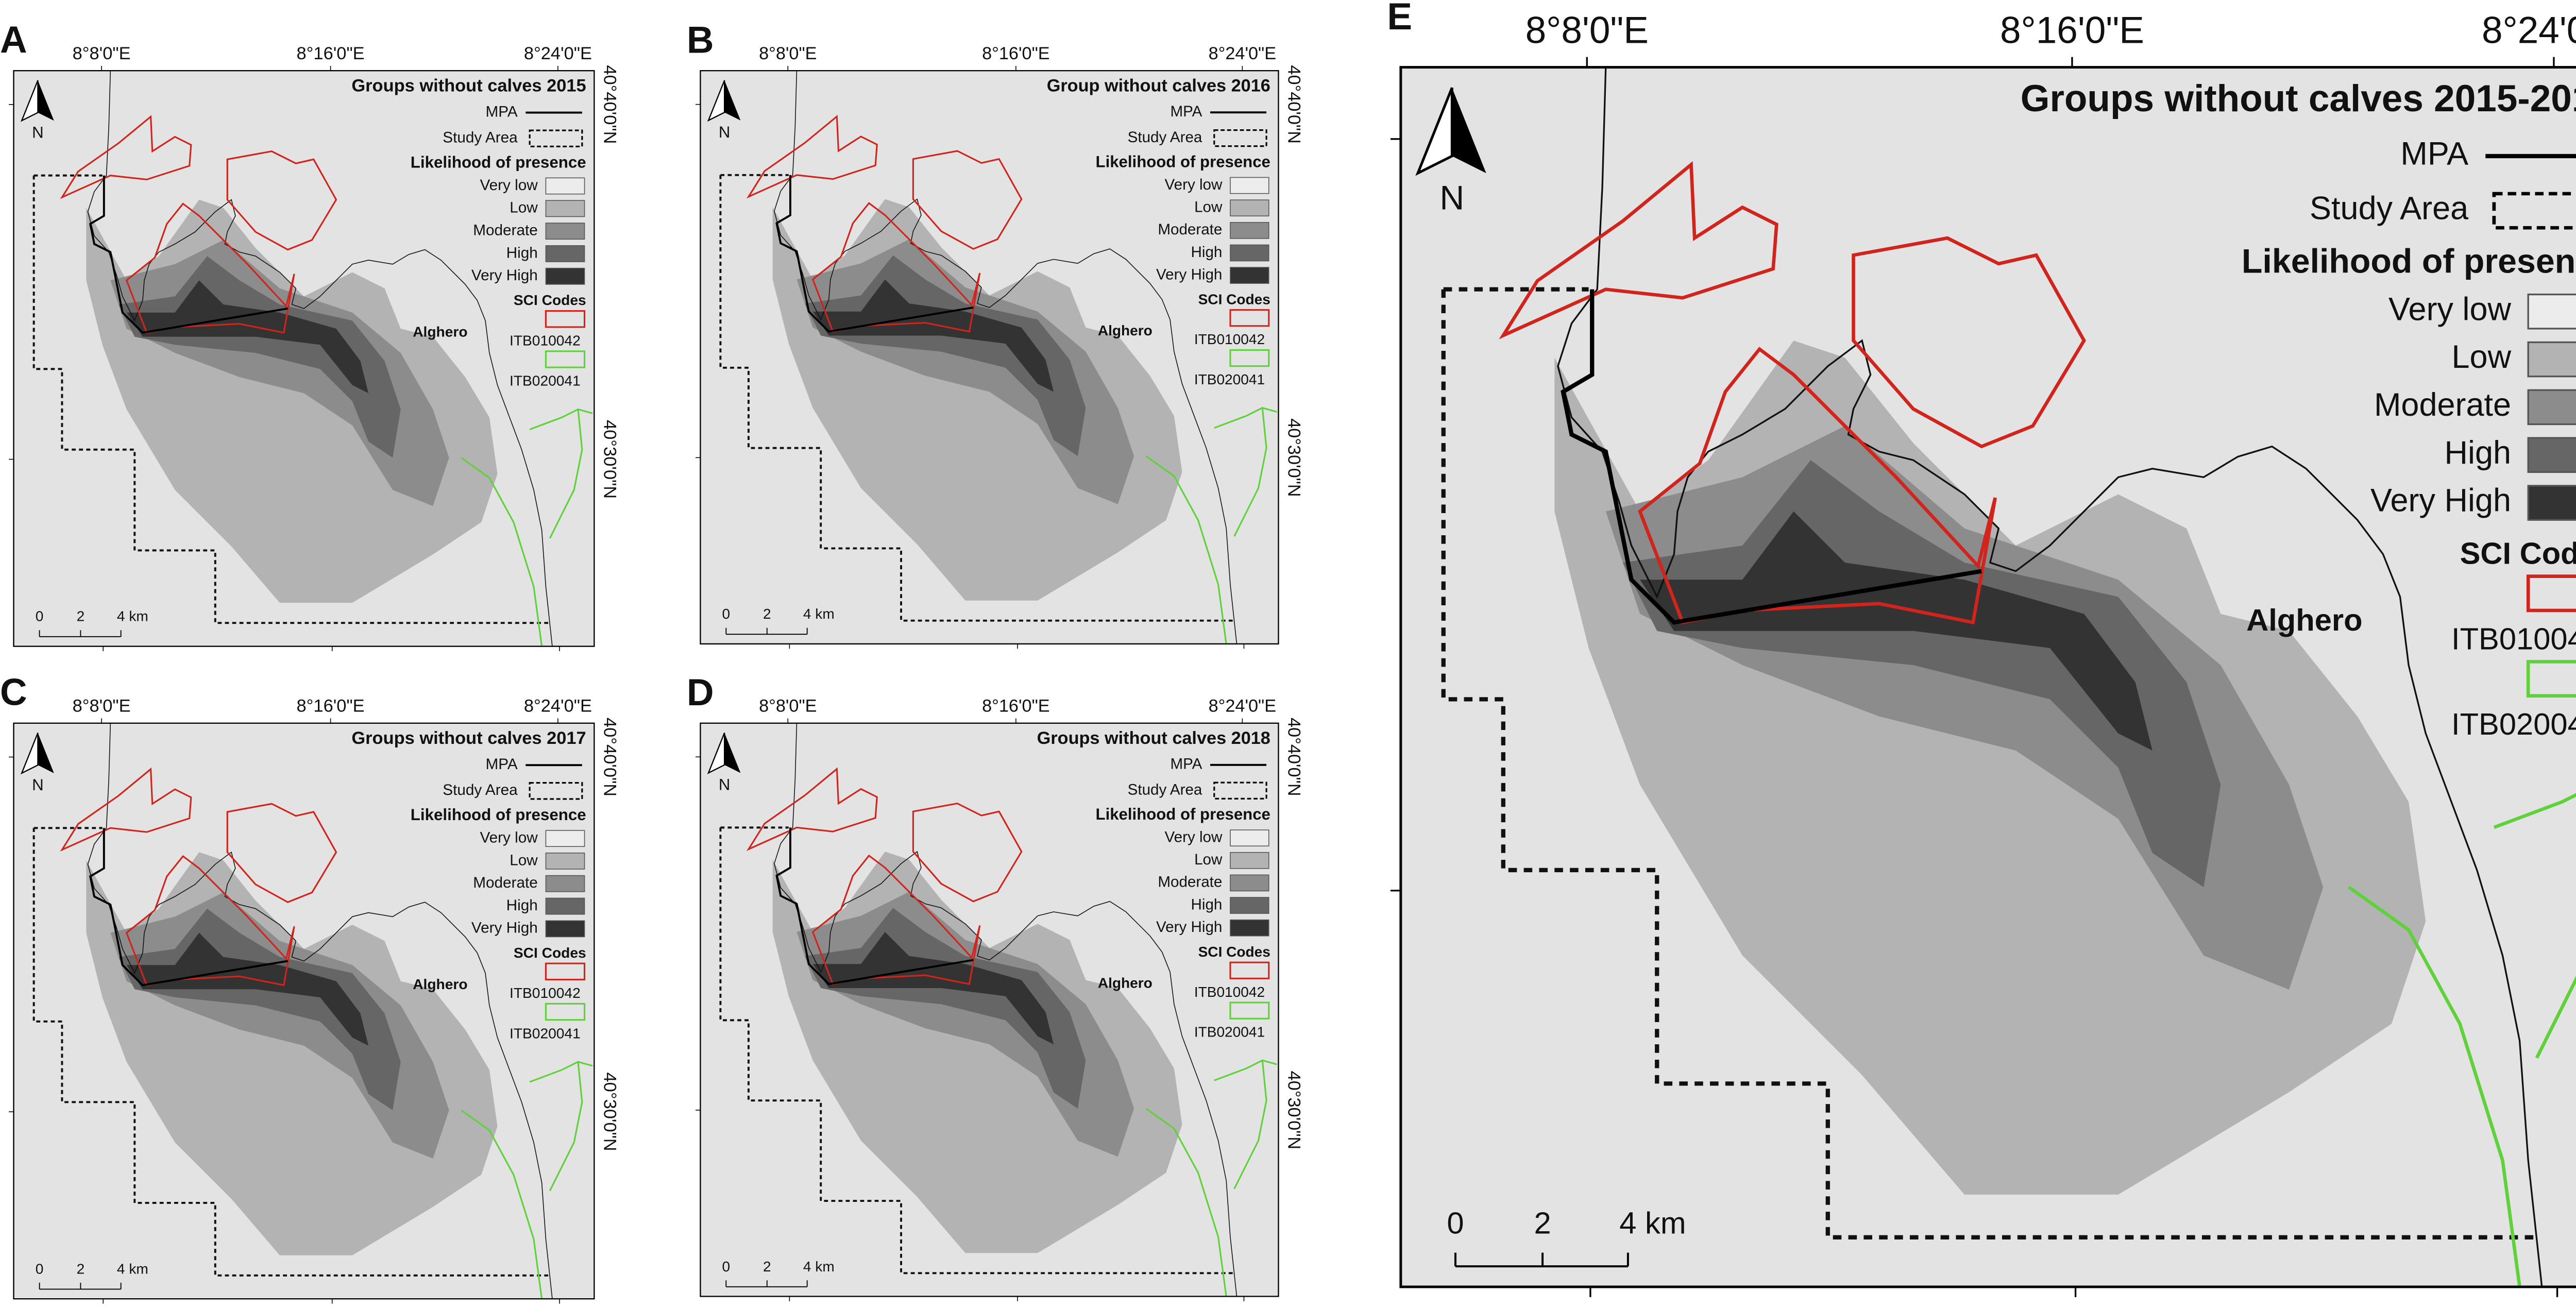 The height and width of the screenshot is (1308, 2576). What do you see at coordinates (1153, 738) in the screenshot?
I see `panel-title: Groups without calves 2018` at bounding box center [1153, 738].